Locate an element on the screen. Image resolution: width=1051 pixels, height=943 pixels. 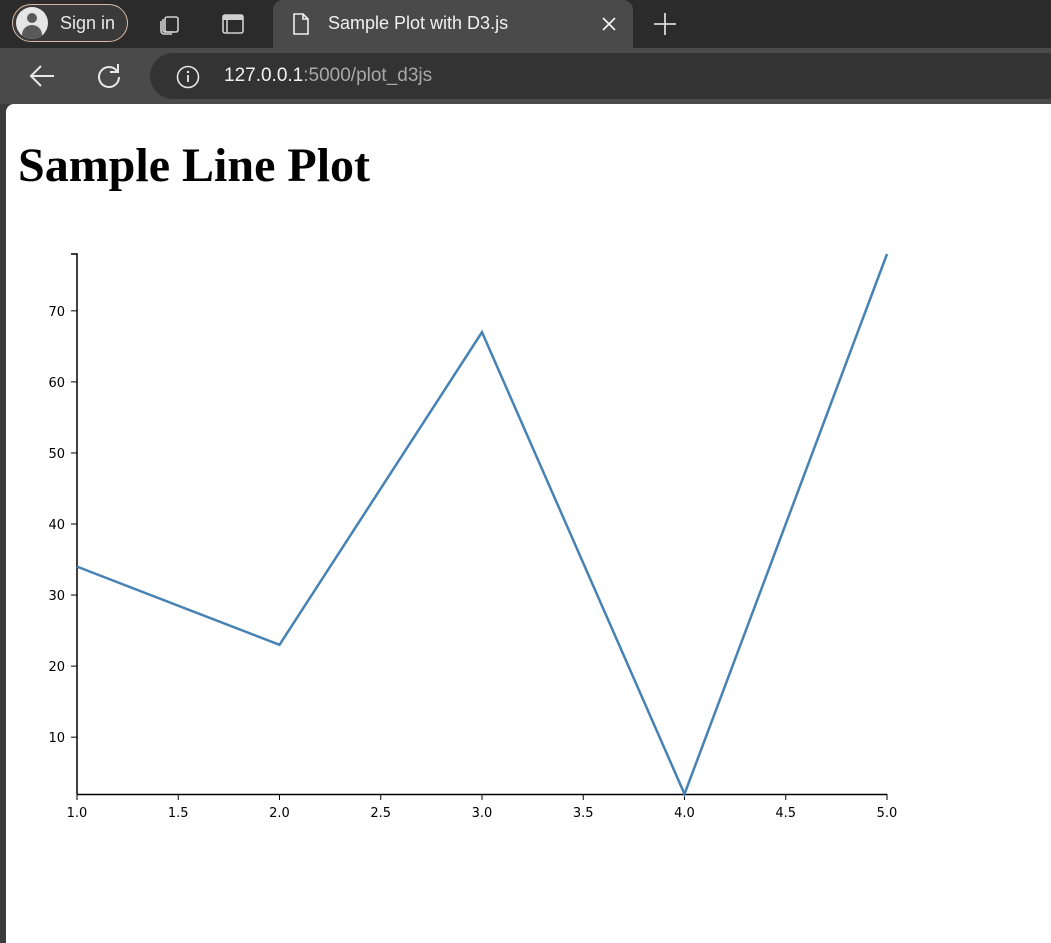
url-path: :5000/plot_d3js is located at coordinates (368, 75).